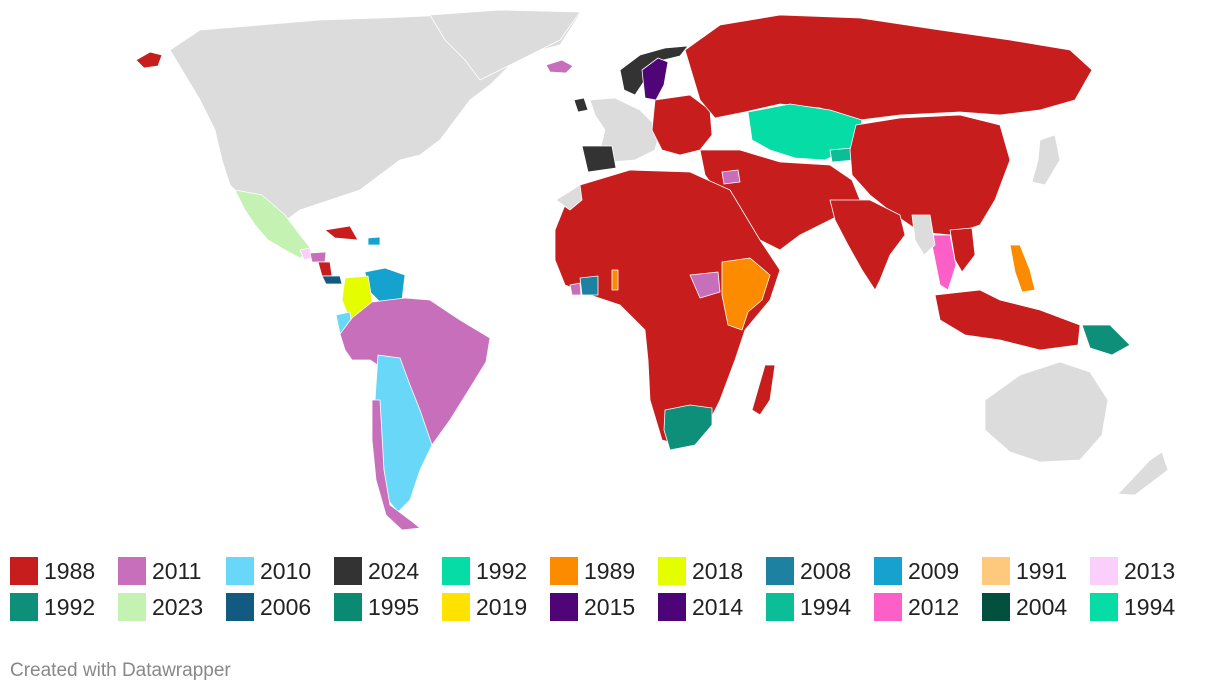  Describe the element at coordinates (178, 607) in the screenshot. I see `legend-label: 2023` at that location.